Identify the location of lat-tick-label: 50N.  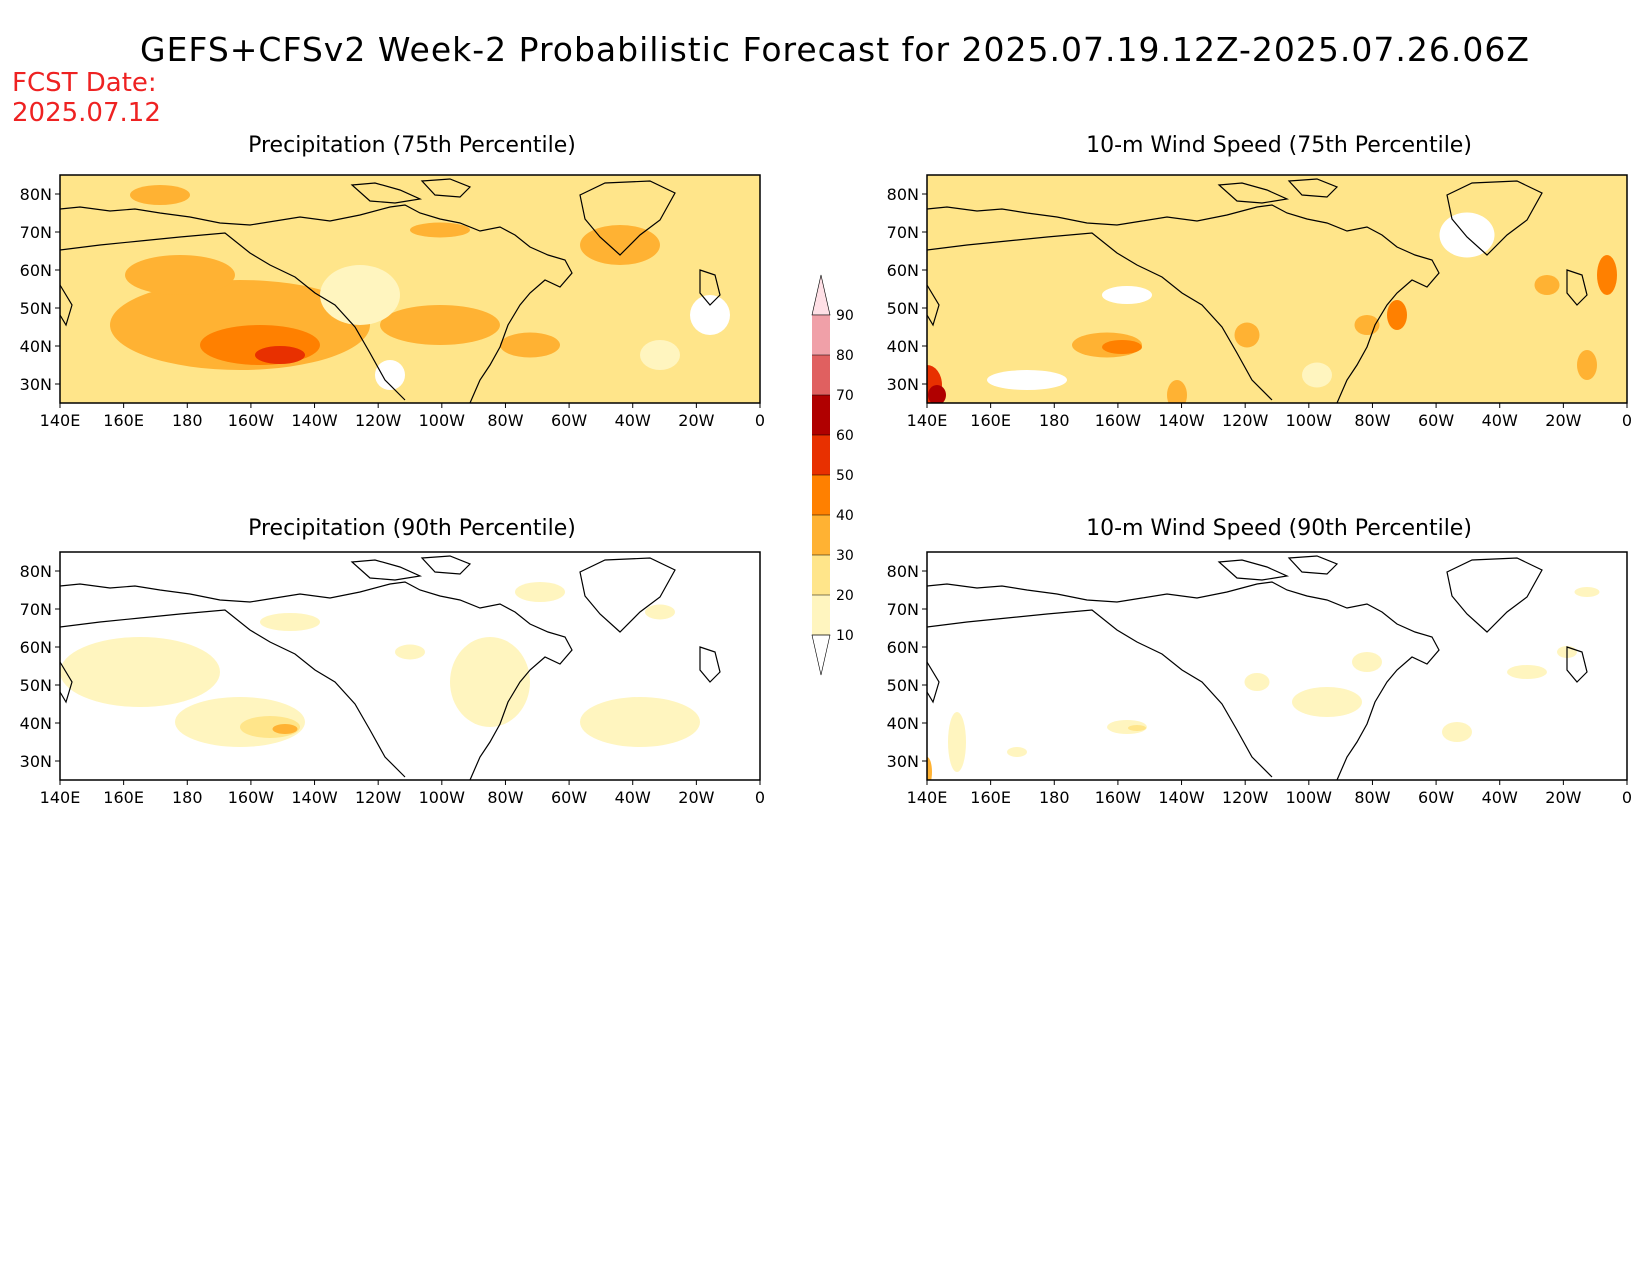
(36, 685).